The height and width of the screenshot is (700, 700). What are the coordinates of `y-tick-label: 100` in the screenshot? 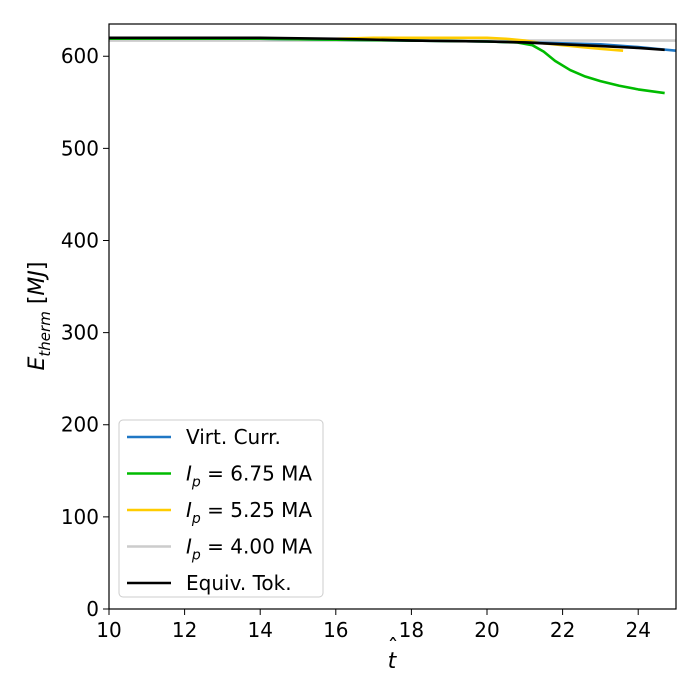 It's located at (80, 517).